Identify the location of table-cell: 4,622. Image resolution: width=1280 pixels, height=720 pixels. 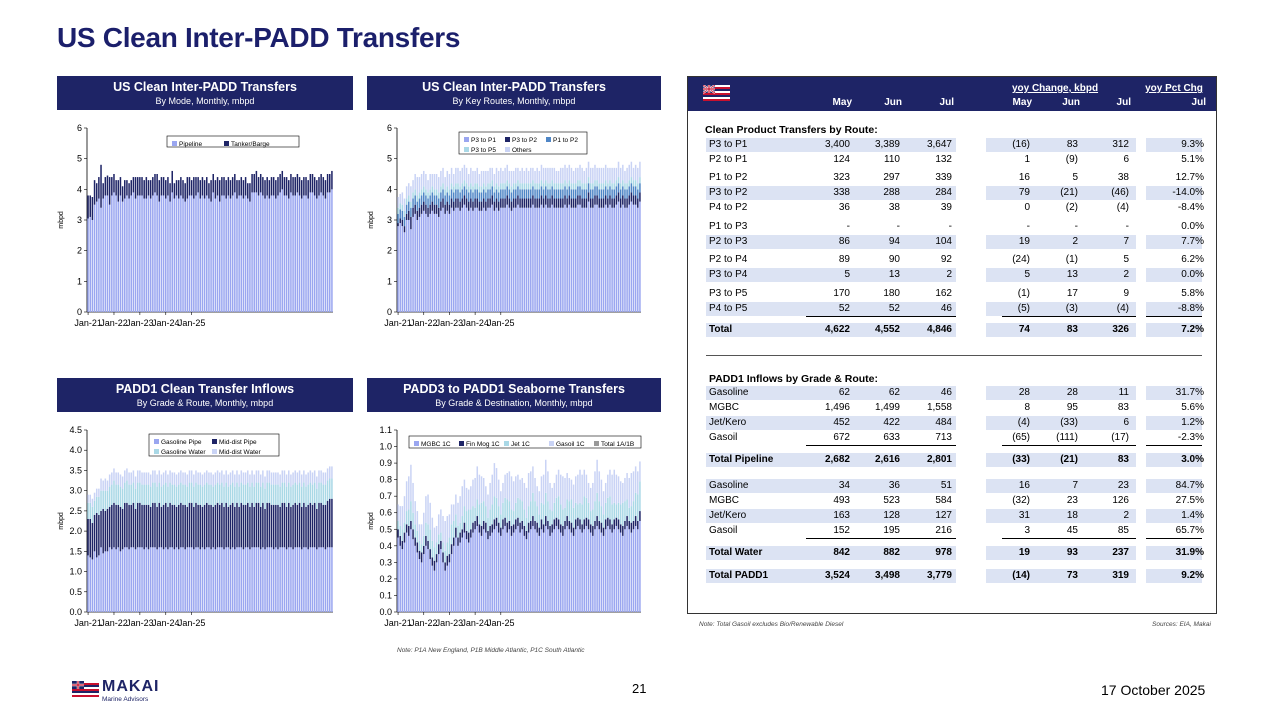
(837, 329).